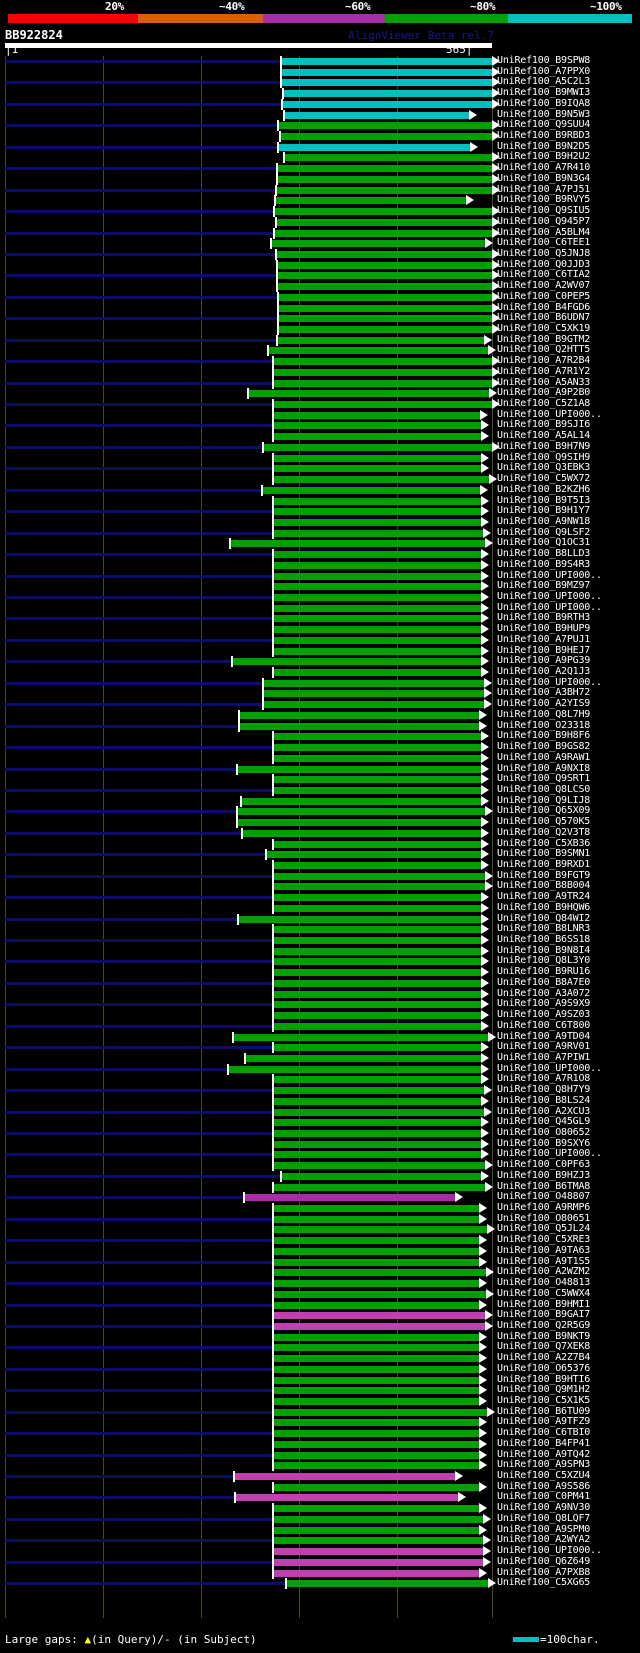 Image resolution: width=640 pixels, height=1653 pixels. I want to click on hit-label: UniRef100_C5XRE3, so click(544, 1240).